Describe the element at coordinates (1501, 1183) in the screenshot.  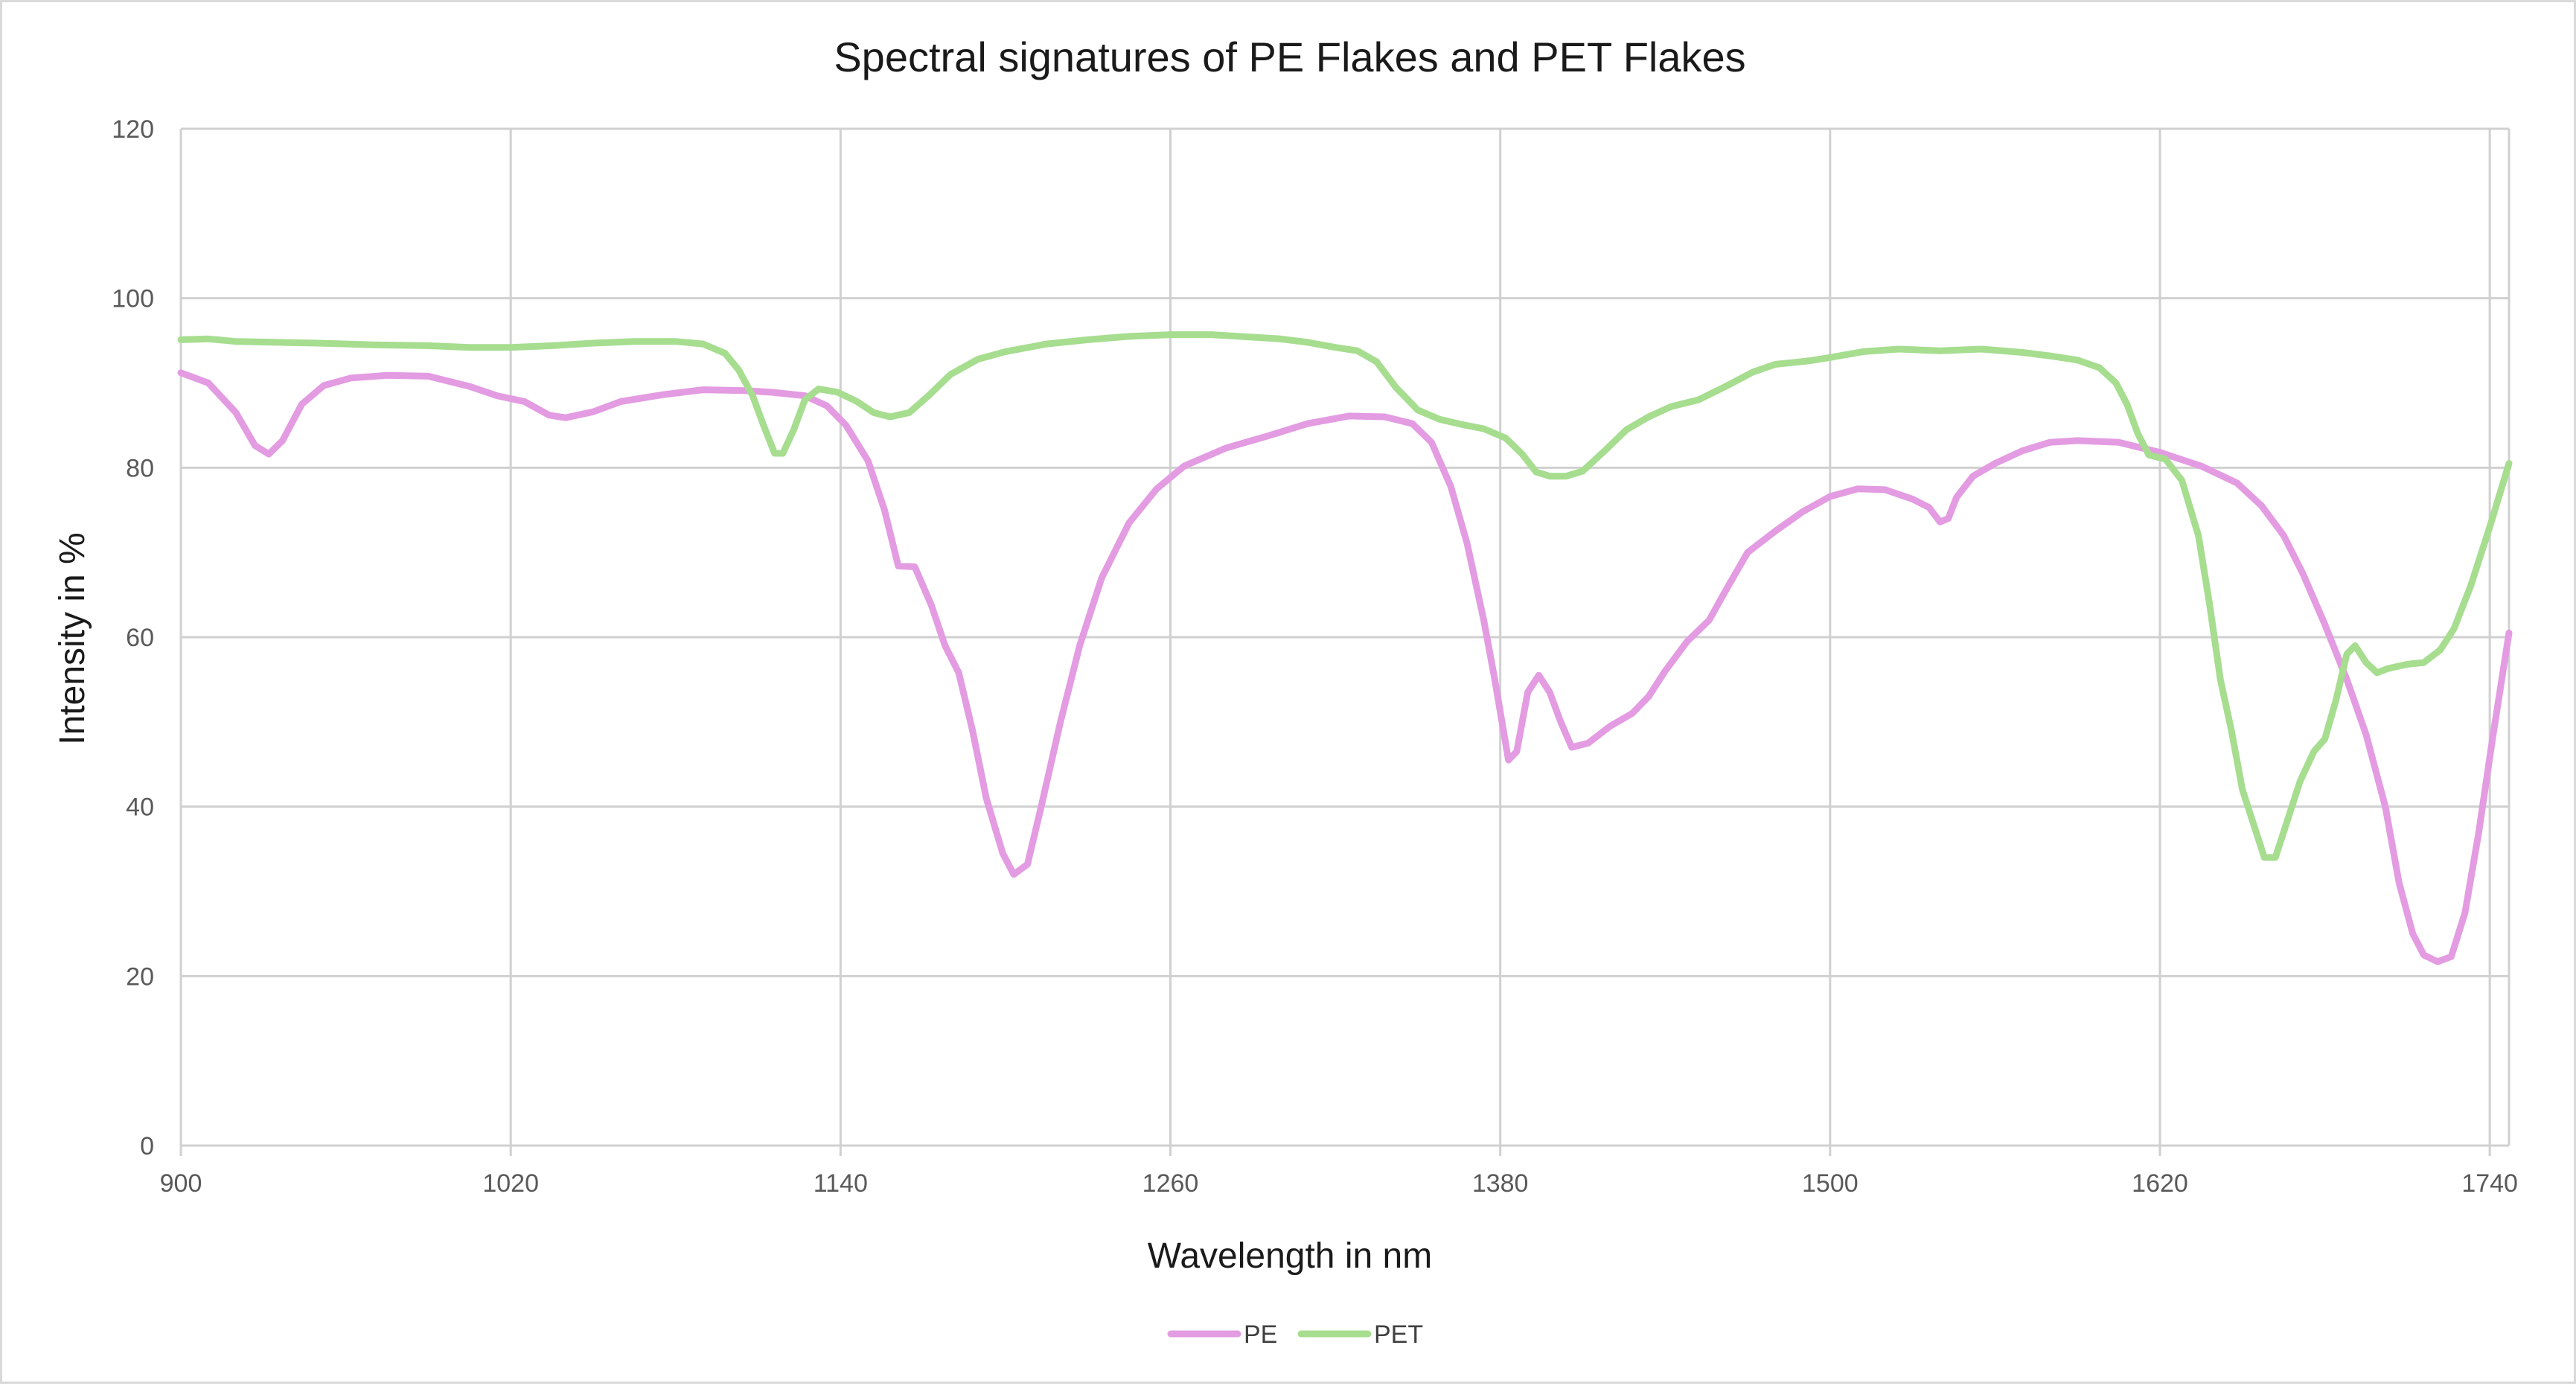
I see `x-tick-label: 1380` at that location.